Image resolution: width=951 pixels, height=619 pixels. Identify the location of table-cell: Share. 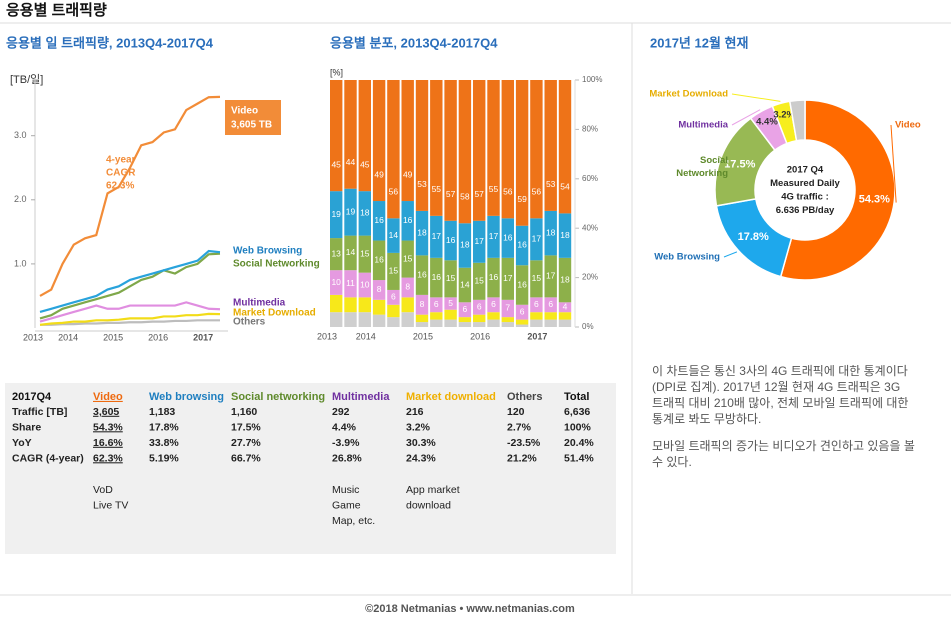
(26, 427).